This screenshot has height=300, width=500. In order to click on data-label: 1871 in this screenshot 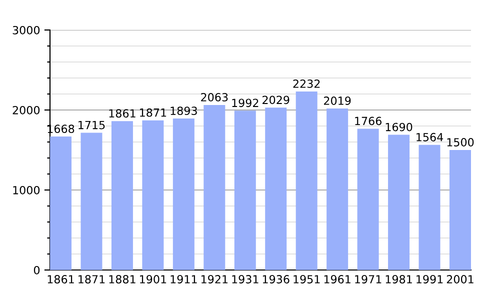, I will do `click(153, 112)`.